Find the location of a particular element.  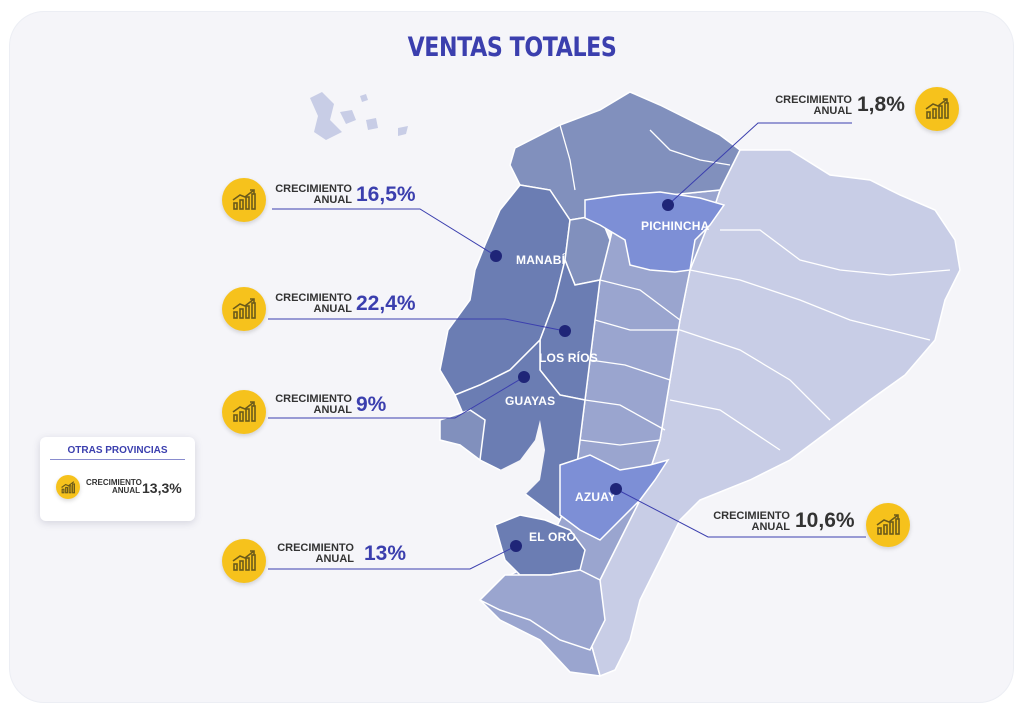

connector-pichincha is located at coordinates (759, 164).